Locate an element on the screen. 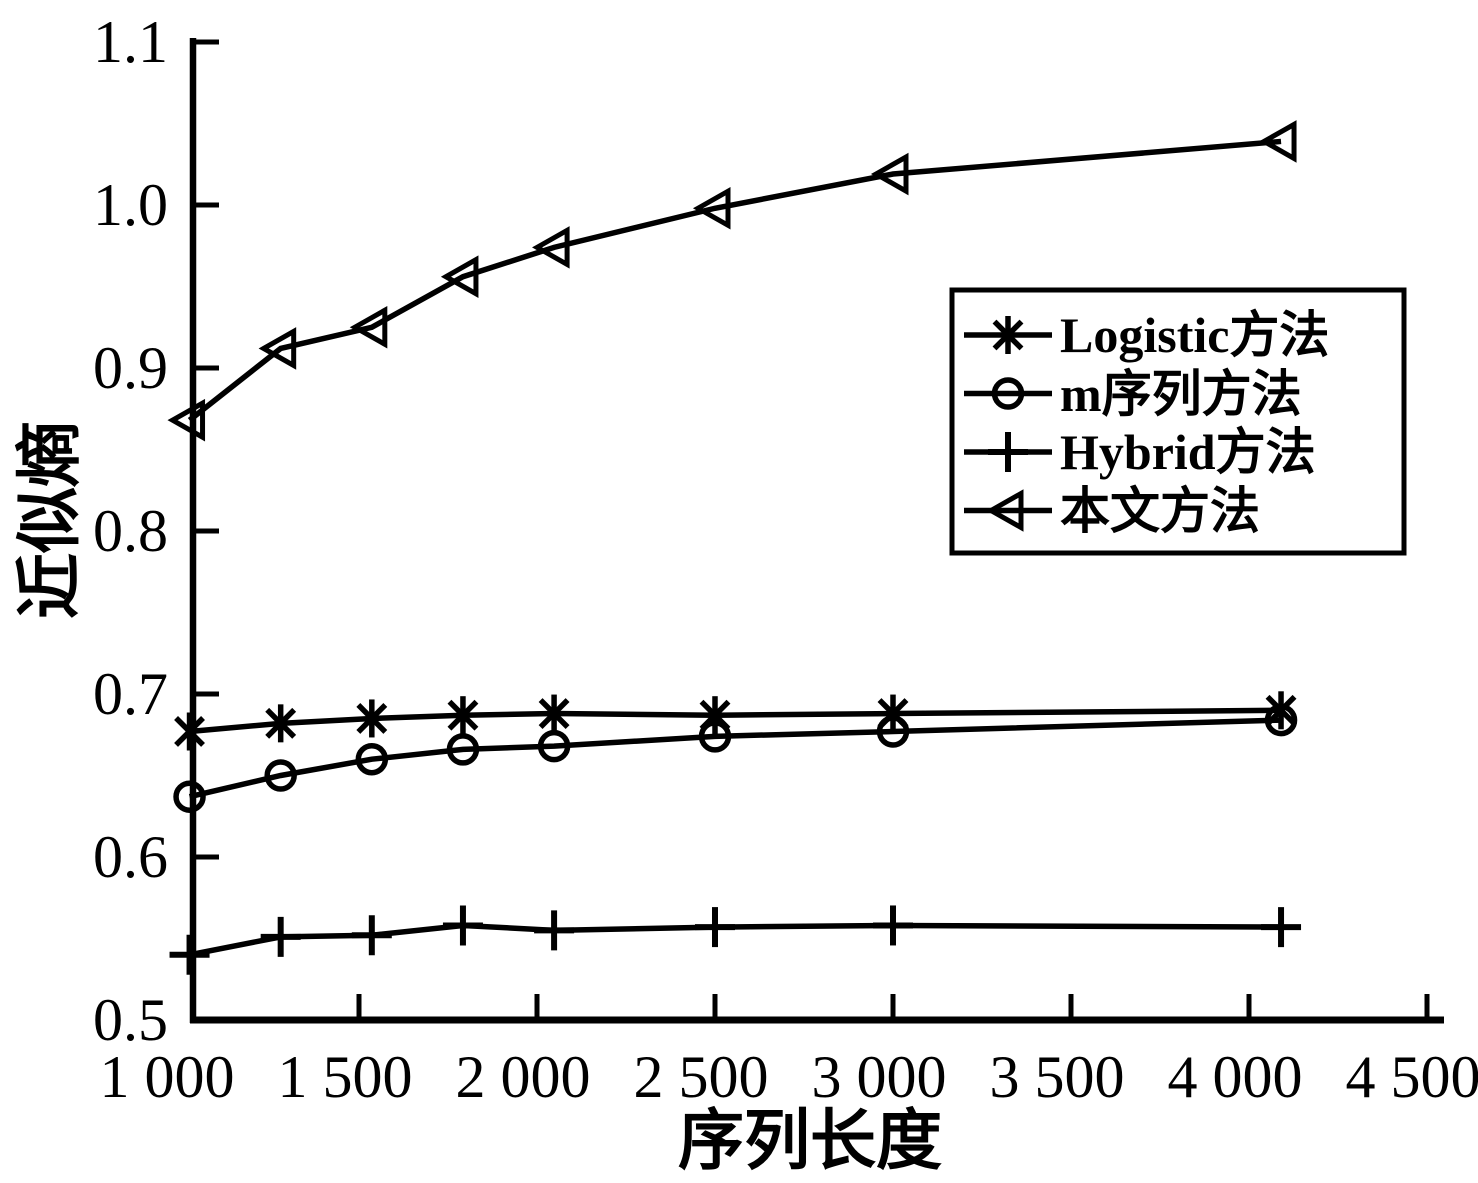  y-tick-label: 0.9 is located at coordinates (130, 368).